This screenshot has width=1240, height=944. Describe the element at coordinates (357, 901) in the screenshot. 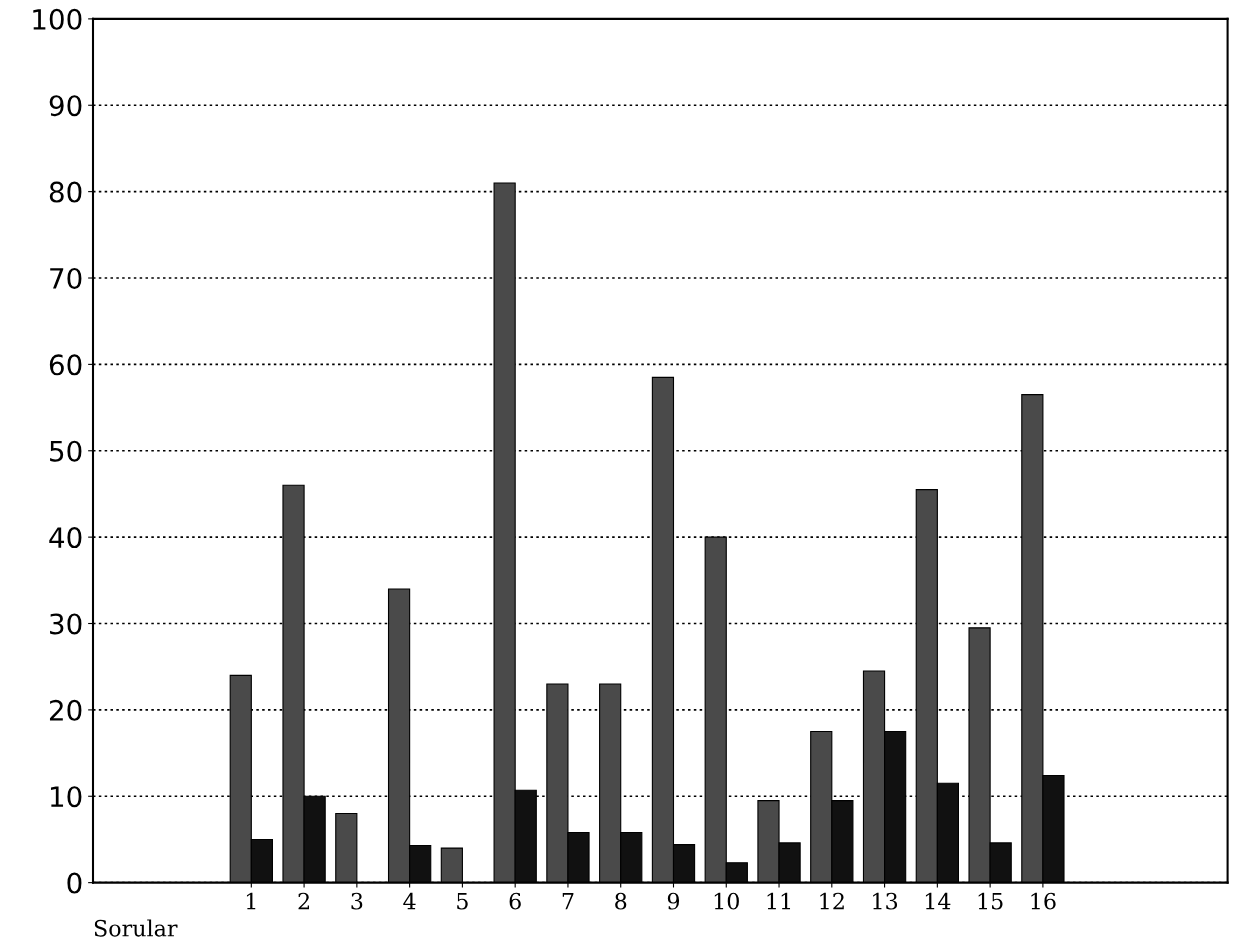

I see `x-tick-label: 3` at that location.